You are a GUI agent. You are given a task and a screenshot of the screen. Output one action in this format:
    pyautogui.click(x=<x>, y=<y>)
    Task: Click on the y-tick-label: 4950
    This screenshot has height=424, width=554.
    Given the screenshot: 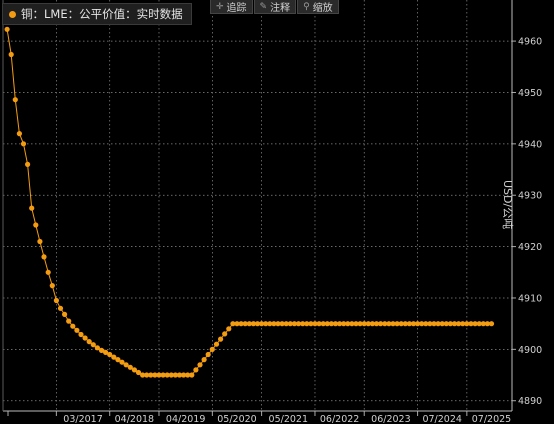 What is the action you would take?
    pyautogui.click(x=530, y=93)
    